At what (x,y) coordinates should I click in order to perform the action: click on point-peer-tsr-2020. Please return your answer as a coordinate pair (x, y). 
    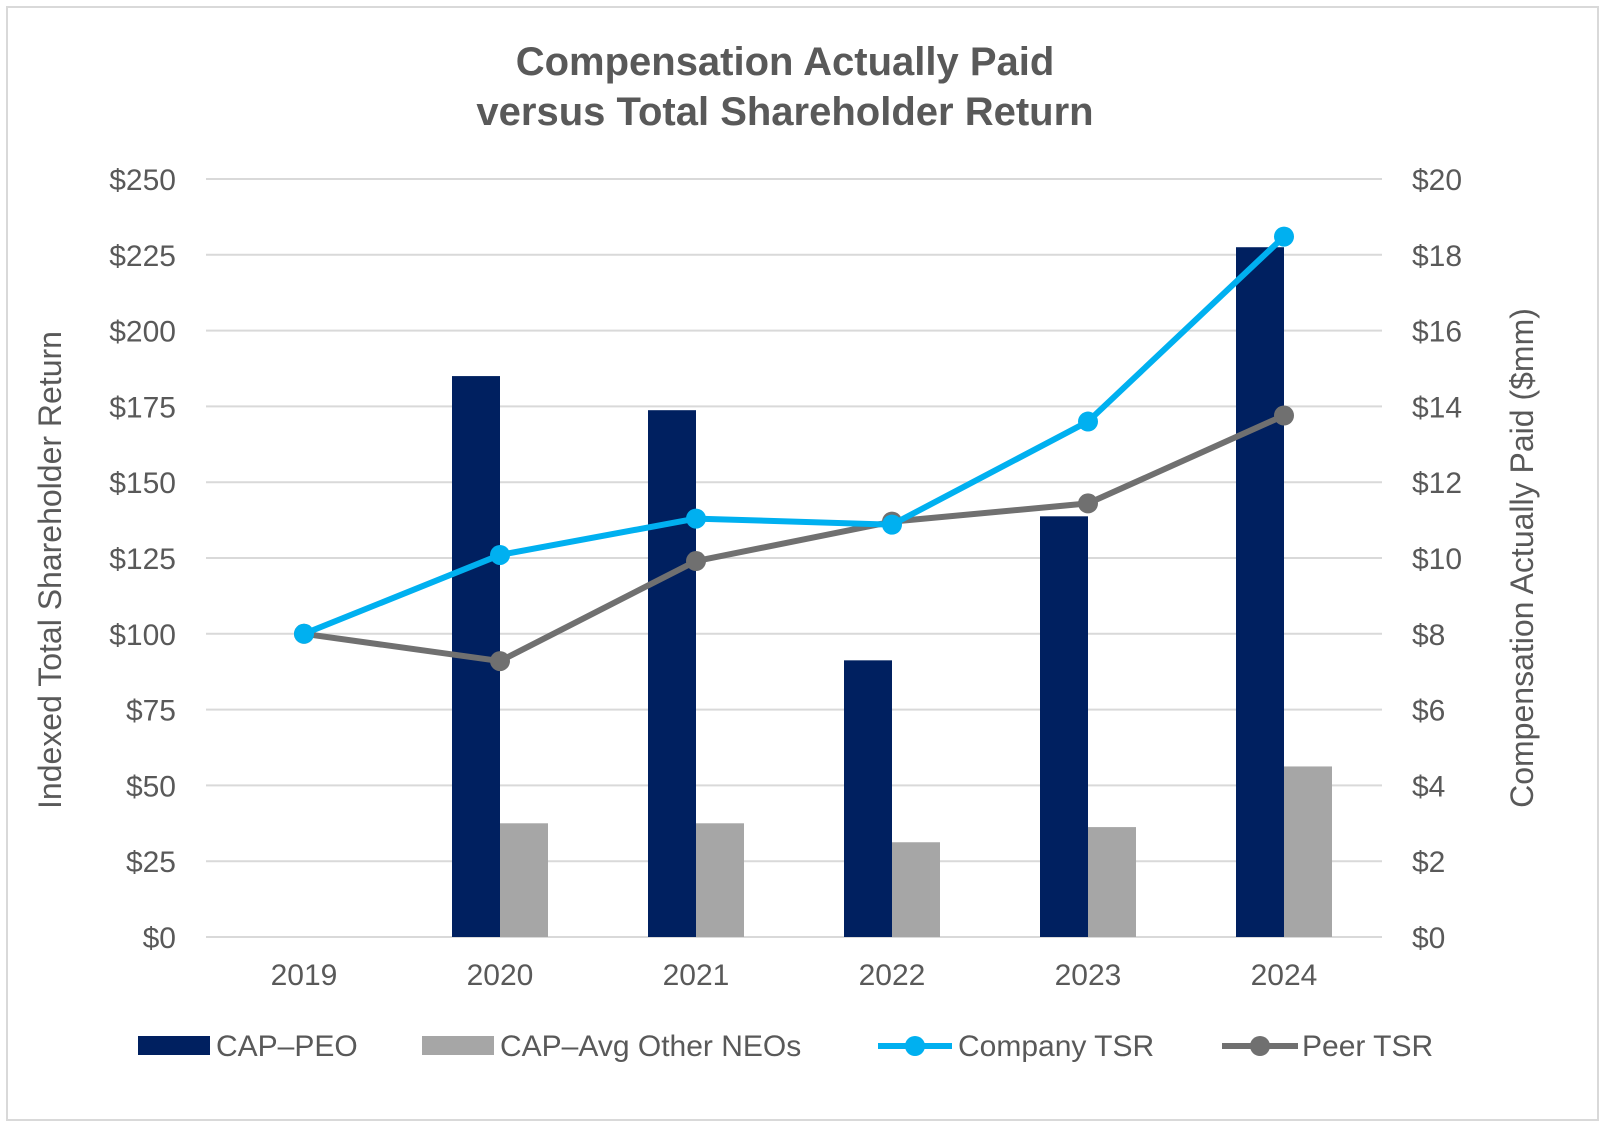
    Looking at the image, I should click on (500, 661).